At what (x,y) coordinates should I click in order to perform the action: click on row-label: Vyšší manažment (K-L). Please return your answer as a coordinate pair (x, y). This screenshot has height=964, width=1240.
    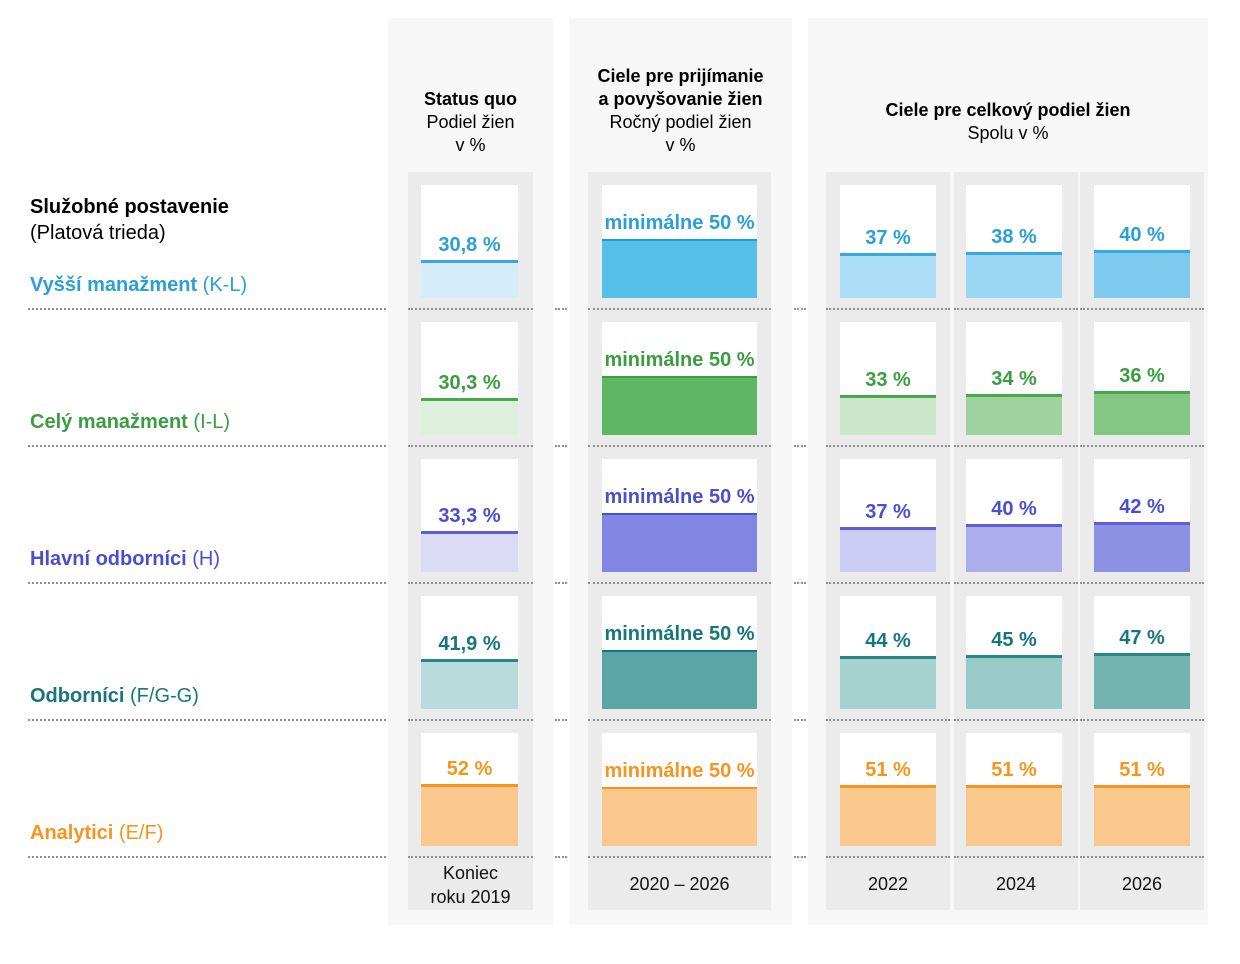
    Looking at the image, I should click on (138, 285).